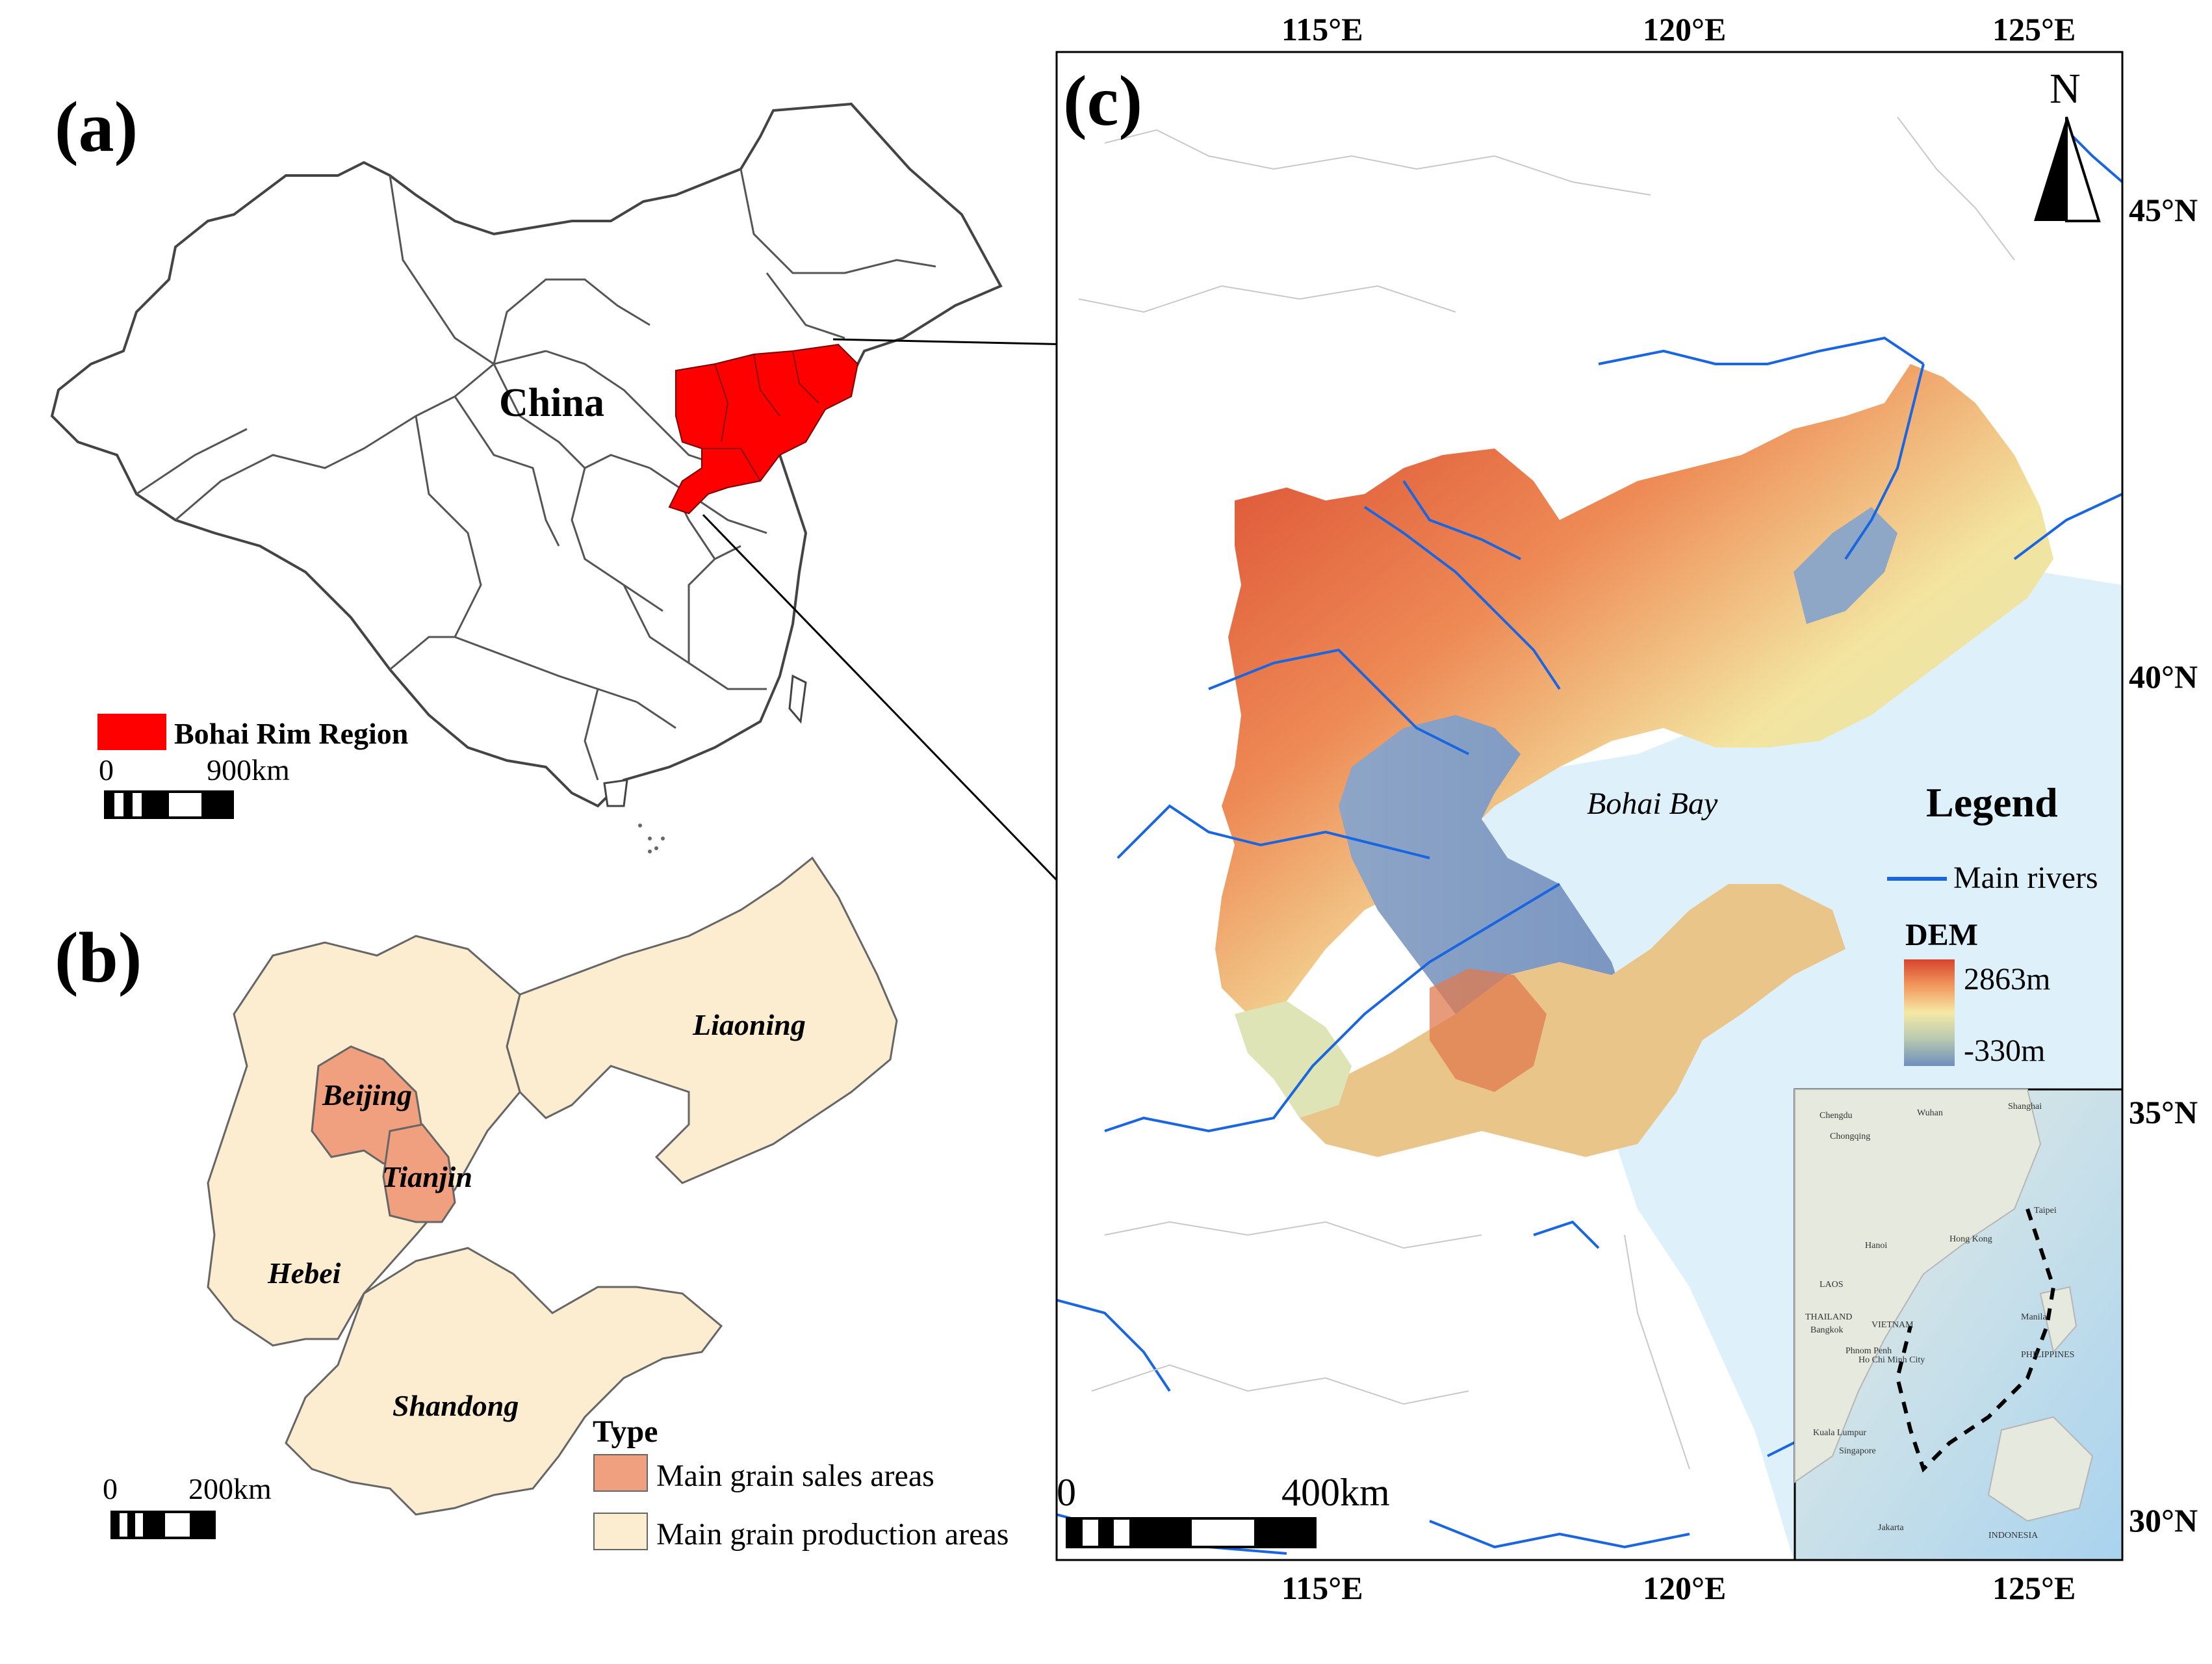 The width and height of the screenshot is (2212, 1664). Describe the element at coordinates (427, 1176) in the screenshot. I see `label-tianjin: Tianjin` at that location.